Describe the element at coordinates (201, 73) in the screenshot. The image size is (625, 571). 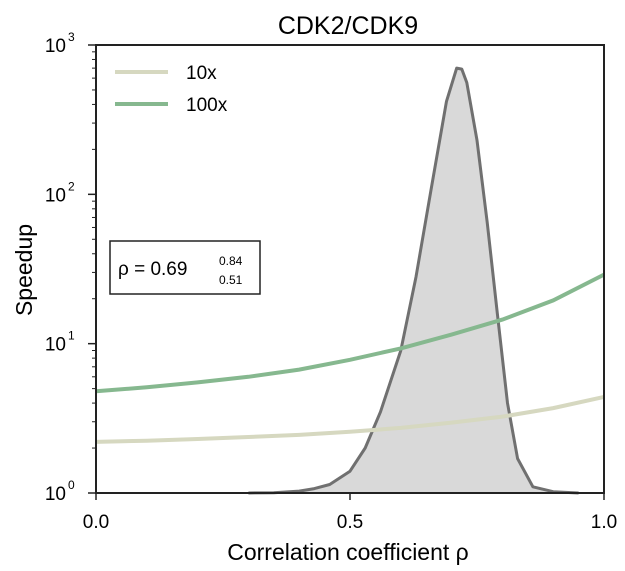
I see `legend-label-10x: 10x` at that location.